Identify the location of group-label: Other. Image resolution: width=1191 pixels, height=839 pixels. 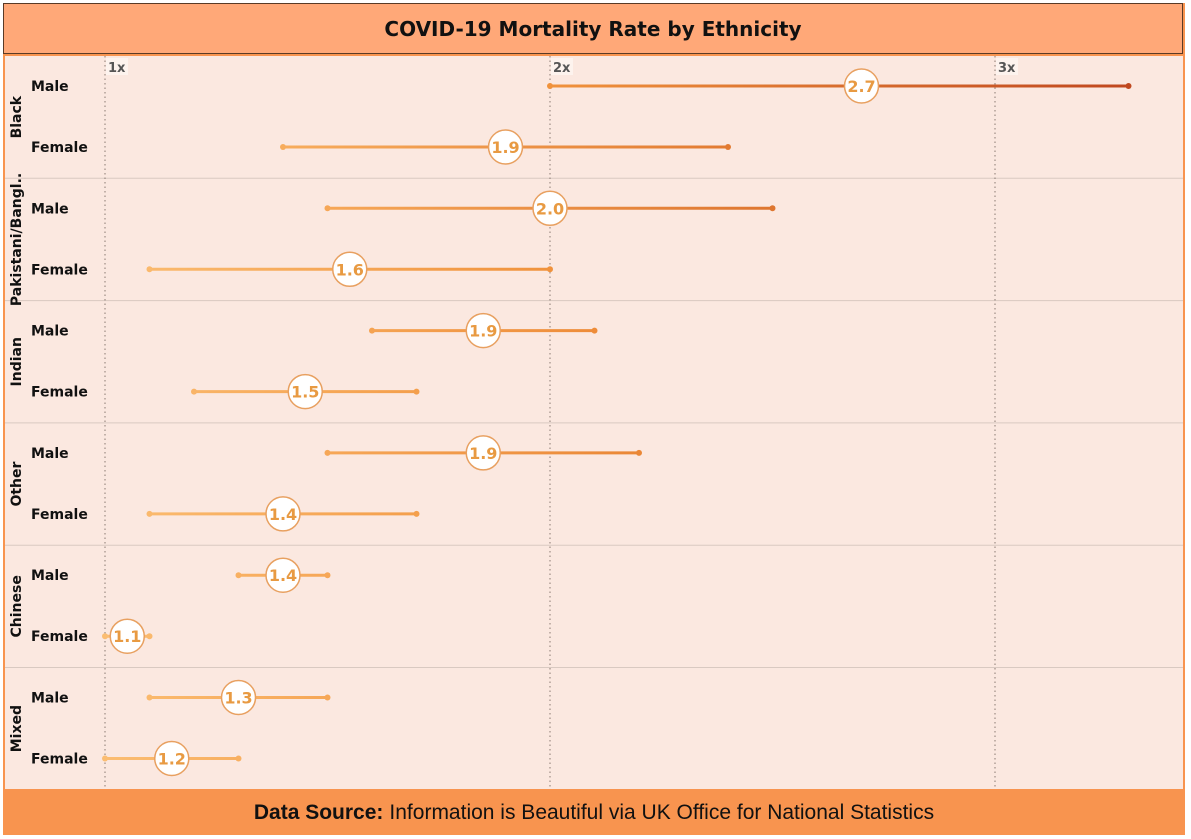
(17, 483).